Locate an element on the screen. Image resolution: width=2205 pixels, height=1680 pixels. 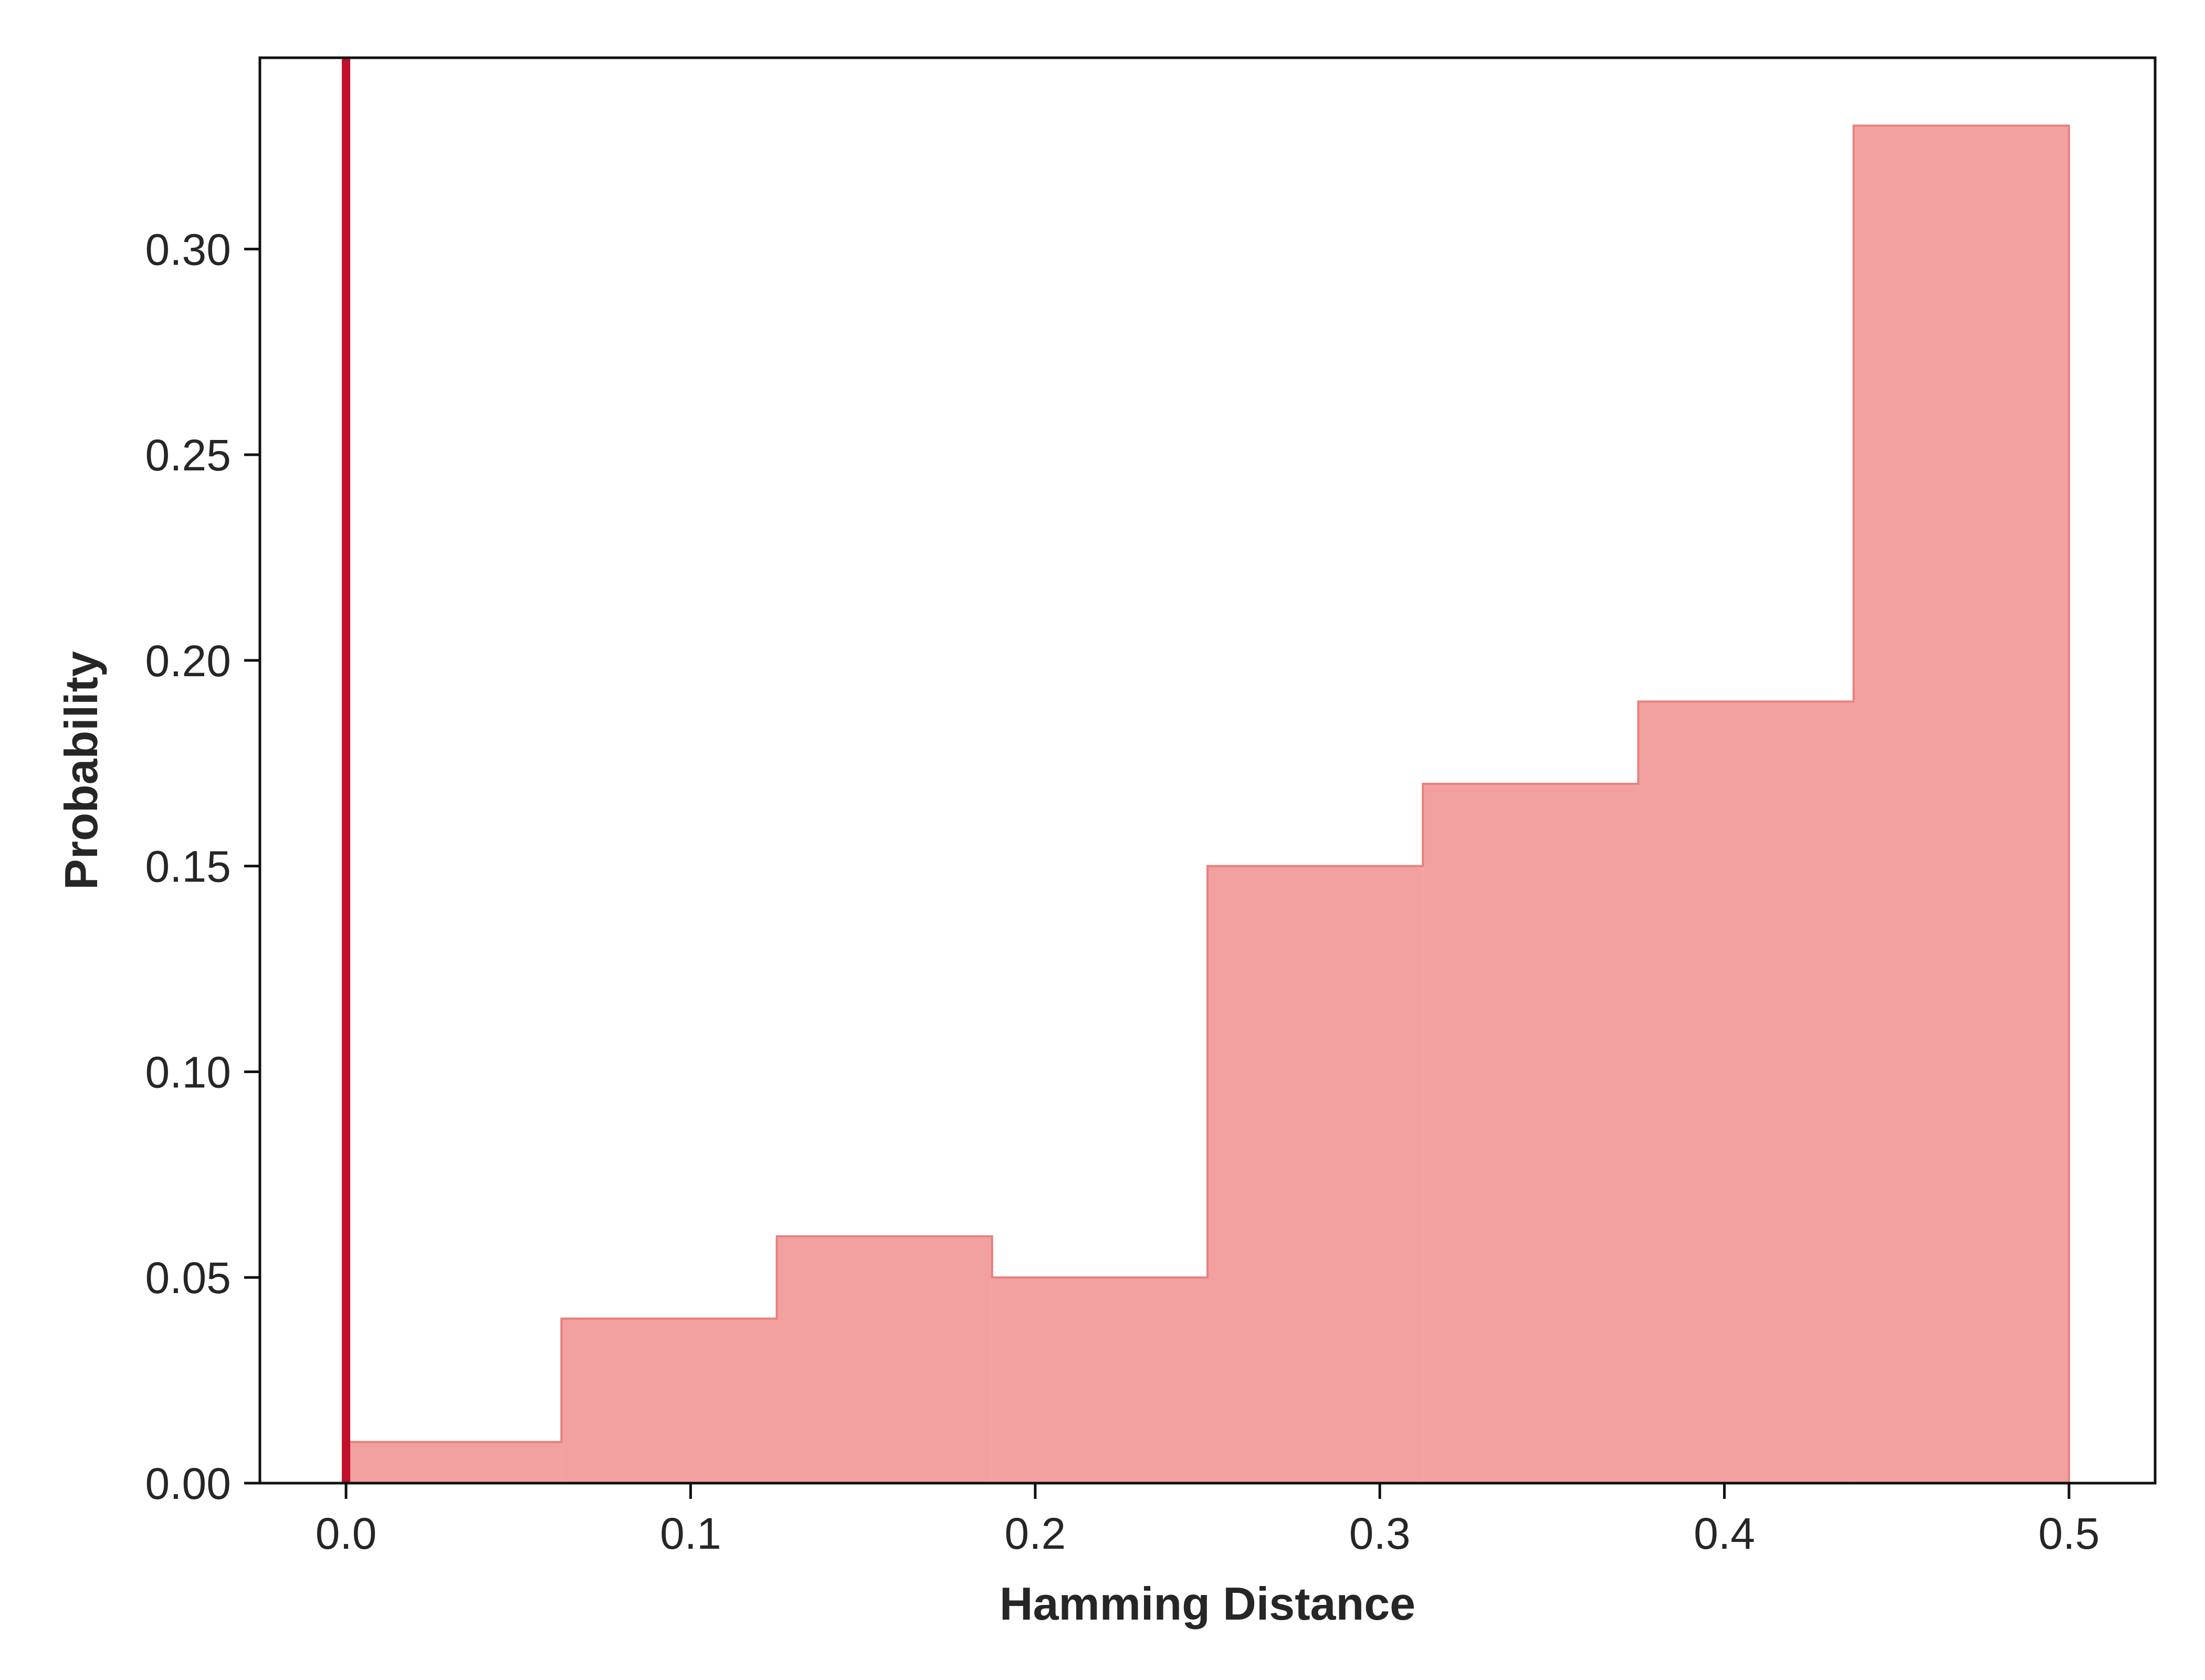
y-tick-label: 0.05 is located at coordinates (188, 1278).